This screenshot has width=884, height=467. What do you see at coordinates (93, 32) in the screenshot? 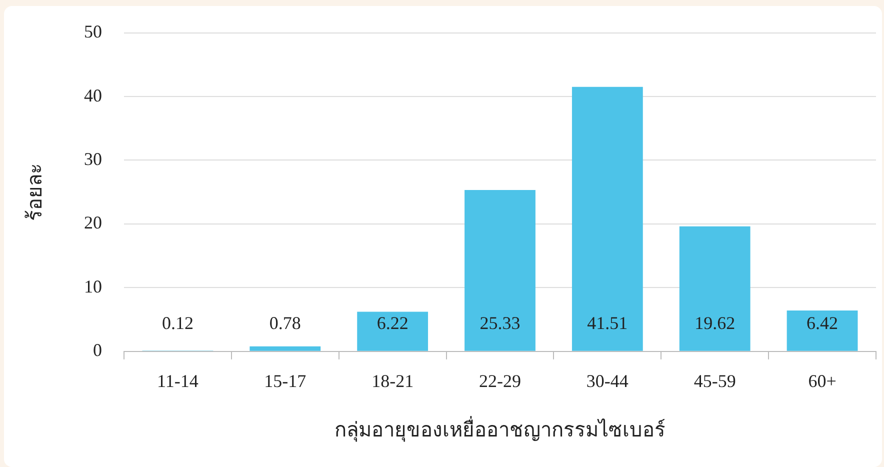
I see `y-tick-label: 50` at bounding box center [93, 32].